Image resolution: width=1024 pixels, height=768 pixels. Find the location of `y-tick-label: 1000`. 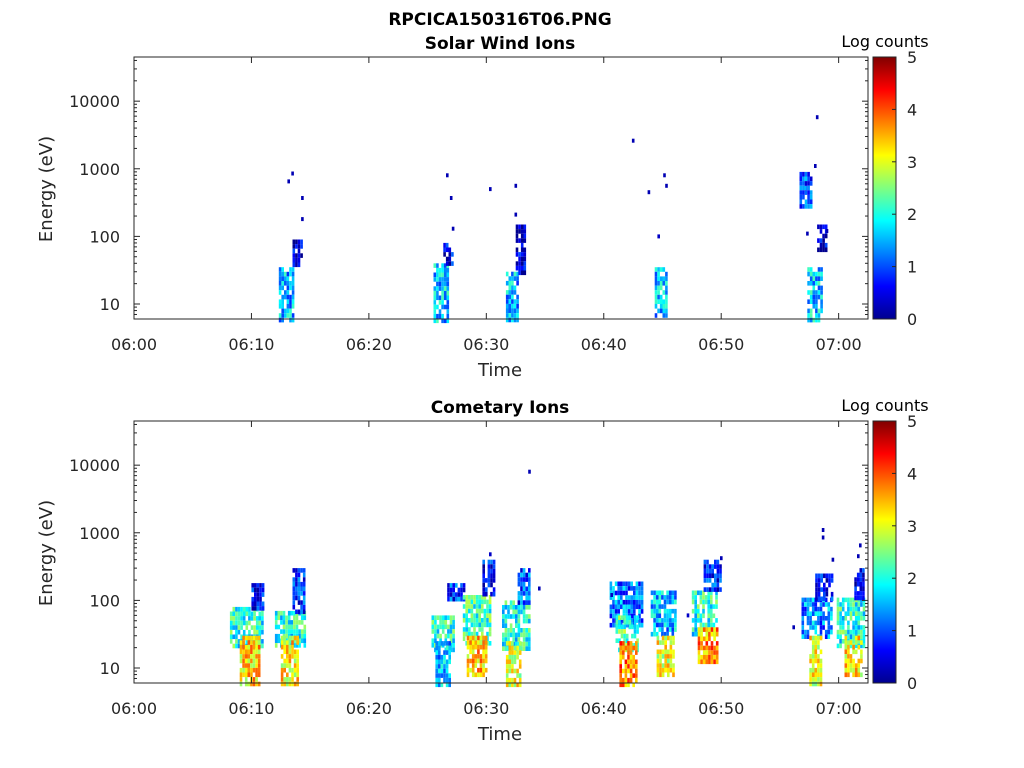

y-tick-label: 1000 is located at coordinates (99, 169).